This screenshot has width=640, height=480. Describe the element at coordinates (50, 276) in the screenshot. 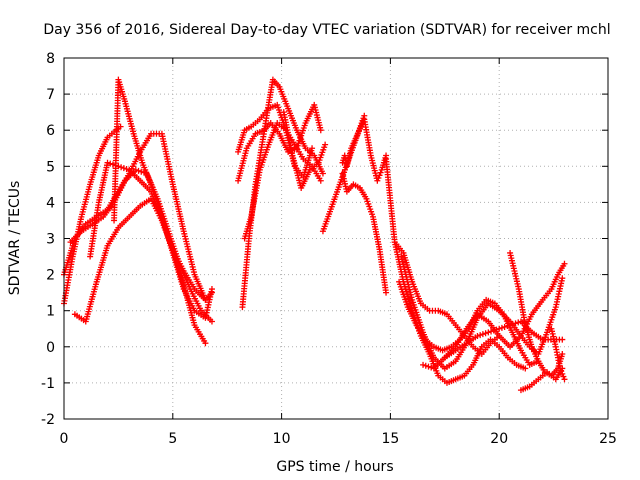

I see `y-tick-label: 2` at that location.